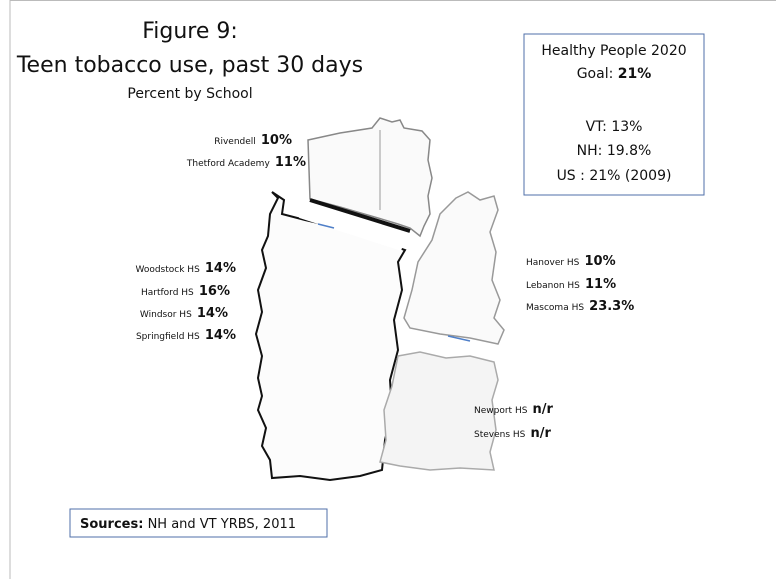 The image size is (776, 583). What do you see at coordinates (330, 336) in the screenshot?
I see `west-region` at bounding box center [330, 336].